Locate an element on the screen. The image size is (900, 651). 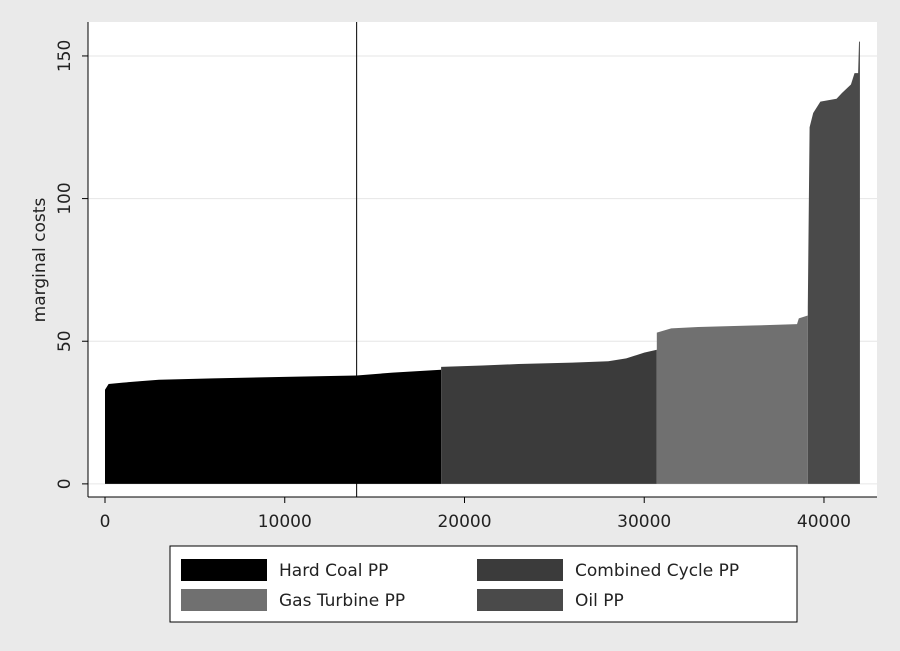
y-tick-label: 150 is located at coordinates (65, 56).